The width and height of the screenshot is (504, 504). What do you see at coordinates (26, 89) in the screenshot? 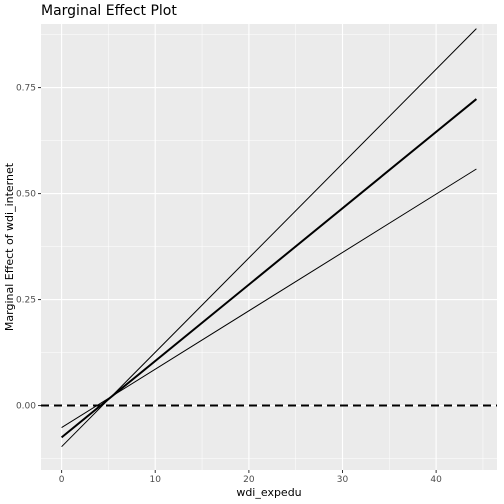
I see `y-tick-label: 0.75` at bounding box center [26, 89].